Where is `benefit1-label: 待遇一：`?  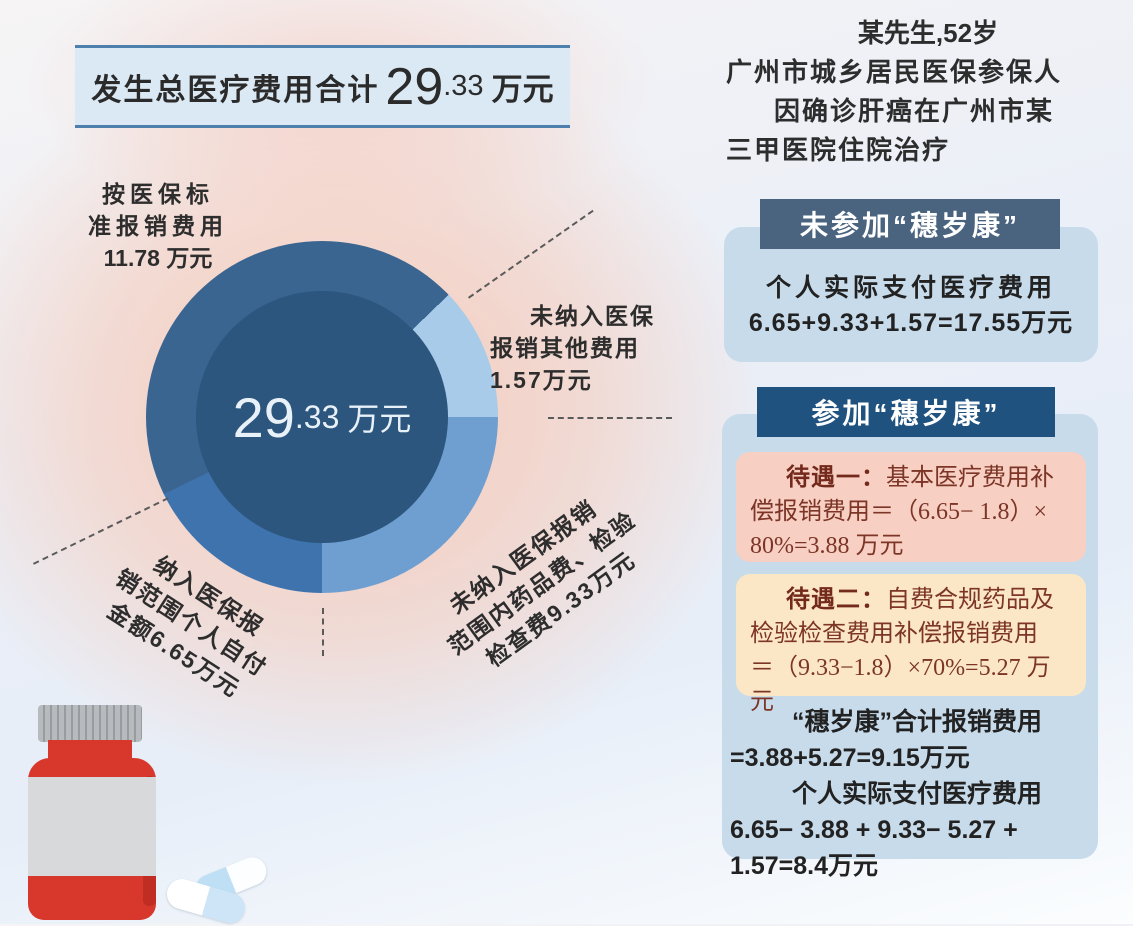
benefit1-label: 待遇一： is located at coordinates (836, 478).